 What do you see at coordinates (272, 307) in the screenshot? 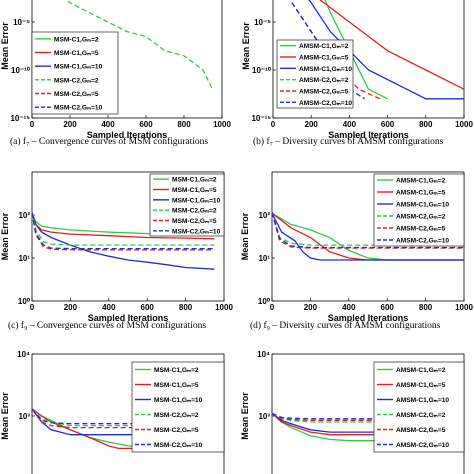
I see `x-tick-label-d: 0` at bounding box center [272, 307].